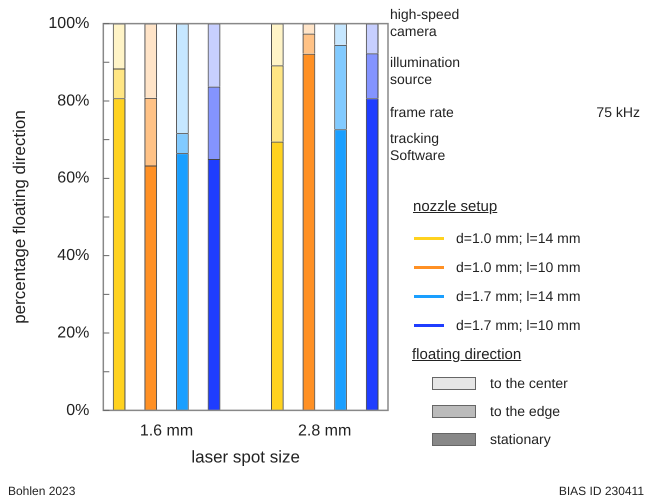 The image size is (652, 504). What do you see at coordinates (418, 147) in the screenshot?
I see `text: tracking Software` at bounding box center [418, 147].